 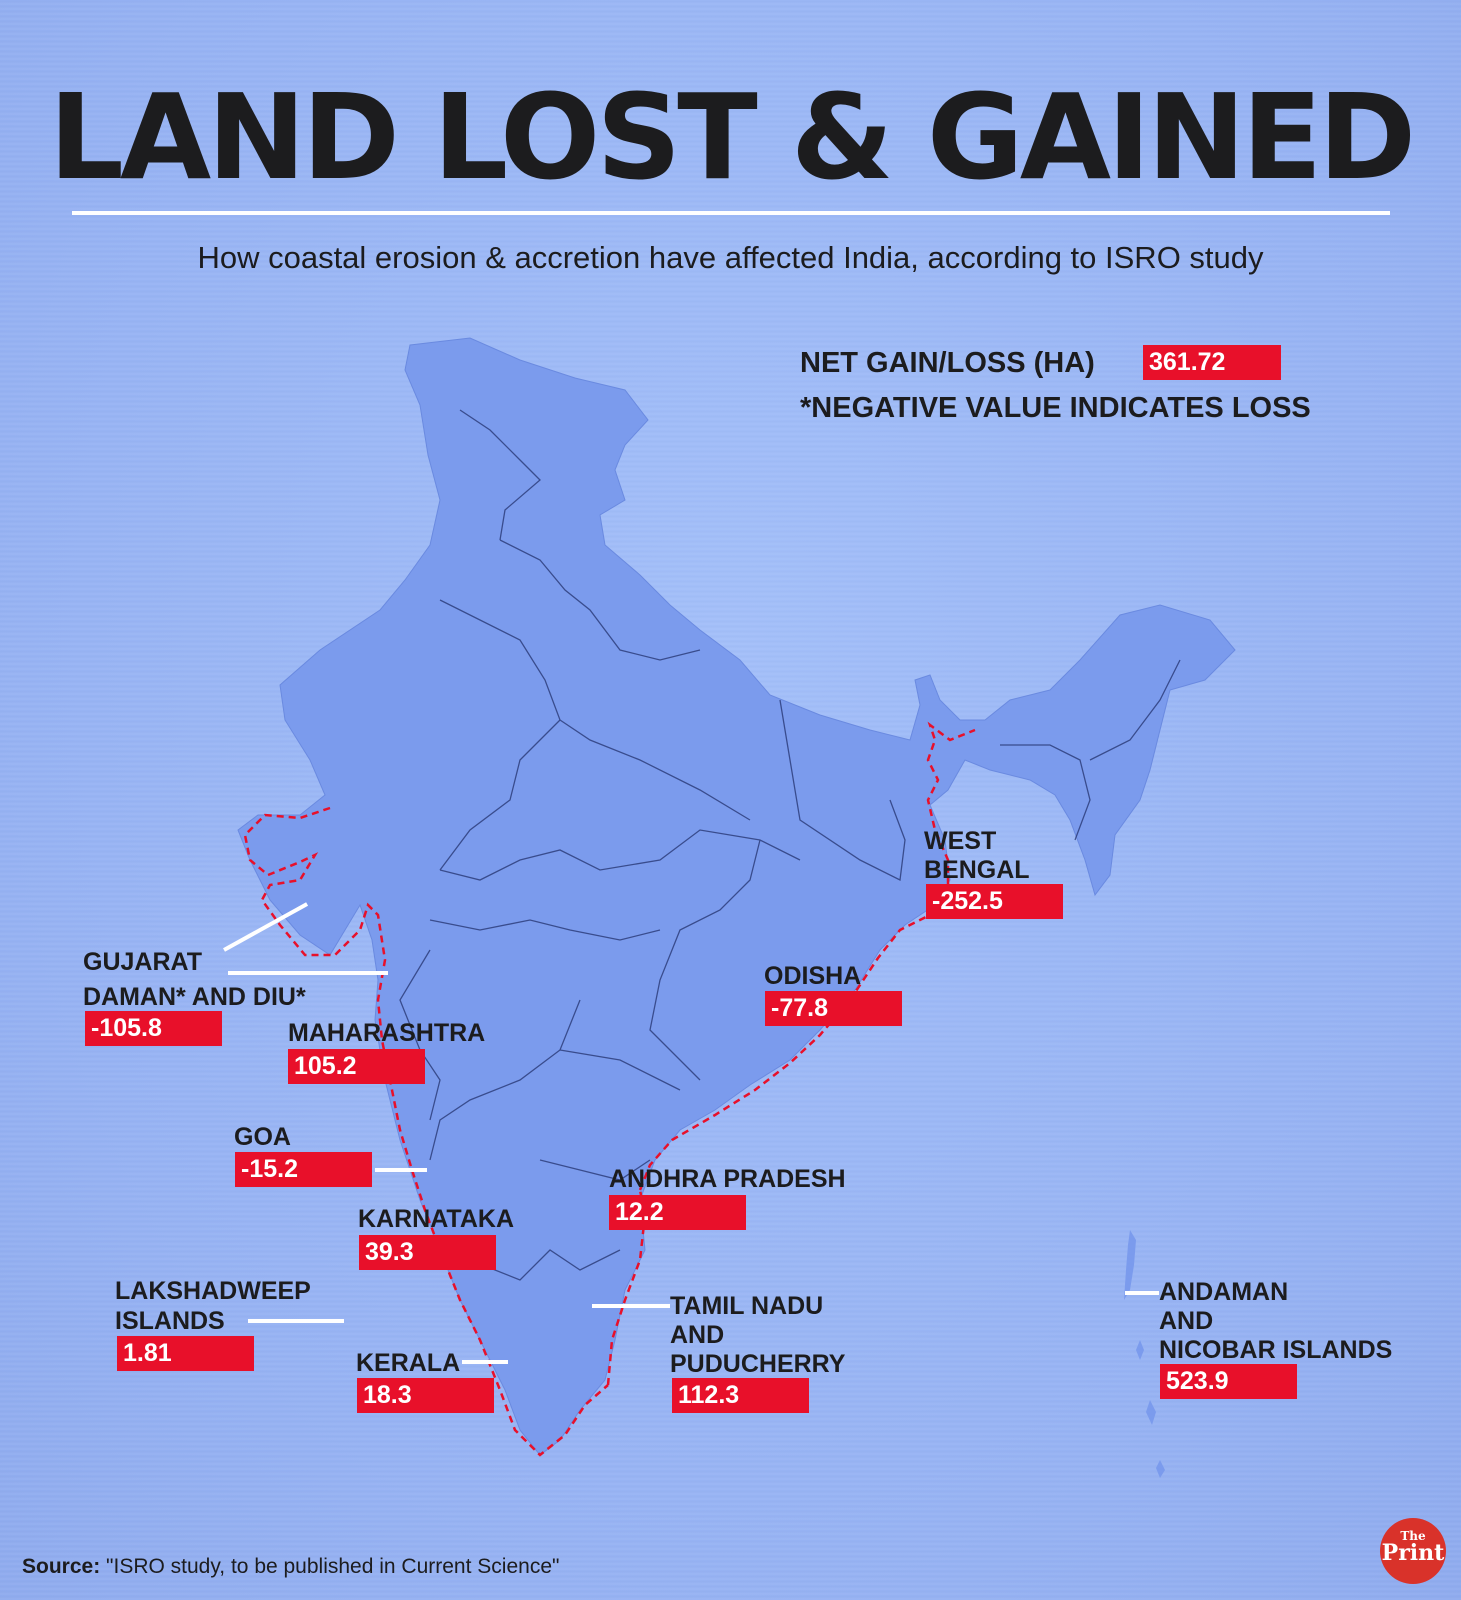 What do you see at coordinates (631, 1306) in the screenshot?
I see `tamil-nadu-leader-line` at bounding box center [631, 1306].